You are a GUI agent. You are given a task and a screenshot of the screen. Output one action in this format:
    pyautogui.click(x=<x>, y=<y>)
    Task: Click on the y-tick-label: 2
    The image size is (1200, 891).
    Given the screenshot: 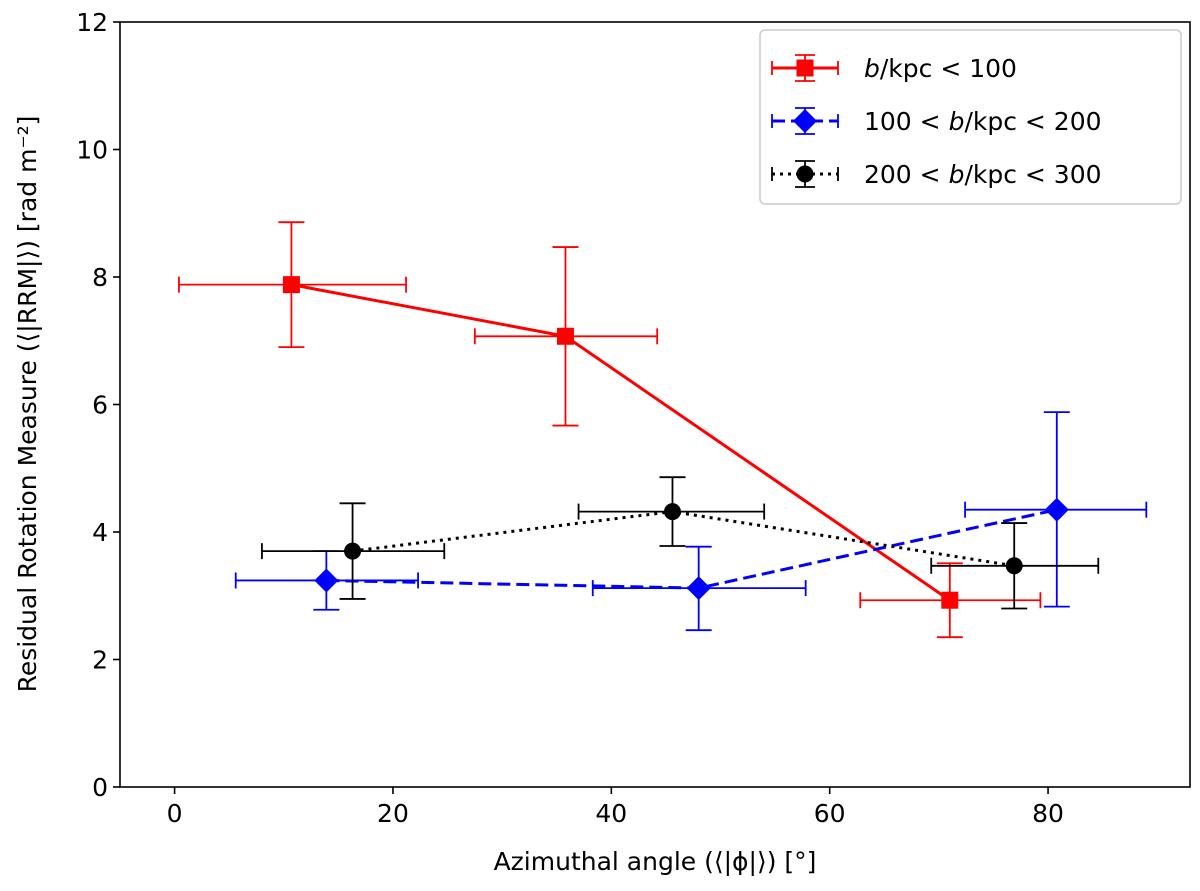 What is the action you would take?
    pyautogui.click(x=100, y=660)
    